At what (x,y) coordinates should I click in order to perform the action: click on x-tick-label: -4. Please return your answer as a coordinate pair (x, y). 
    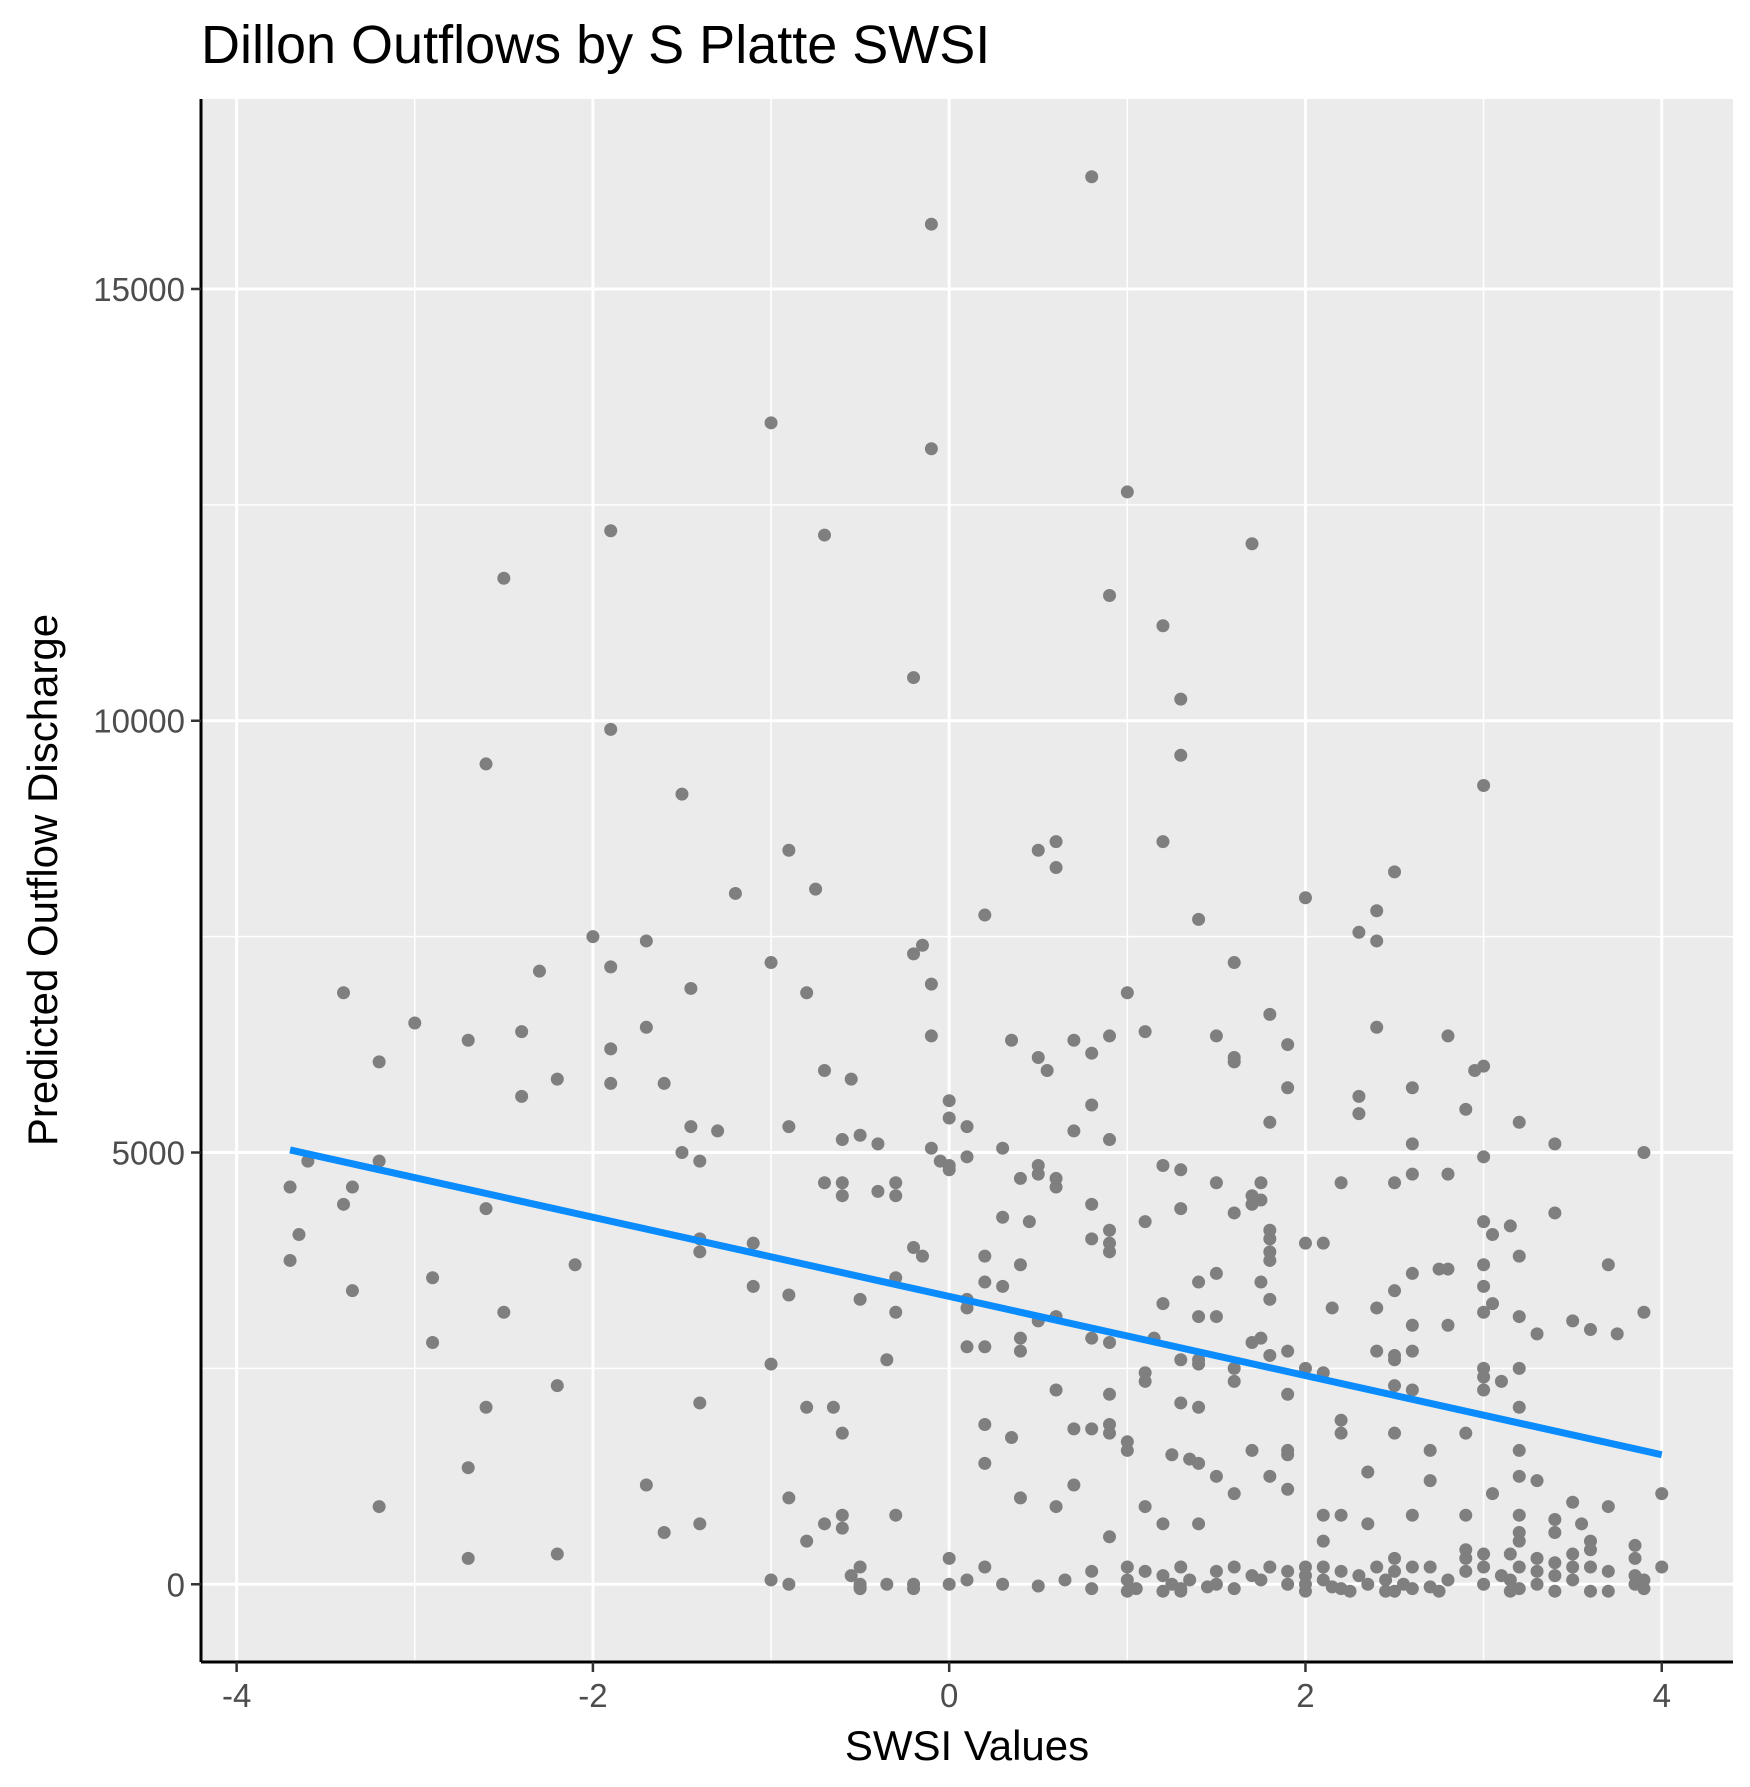
    Looking at the image, I should click on (236, 1695).